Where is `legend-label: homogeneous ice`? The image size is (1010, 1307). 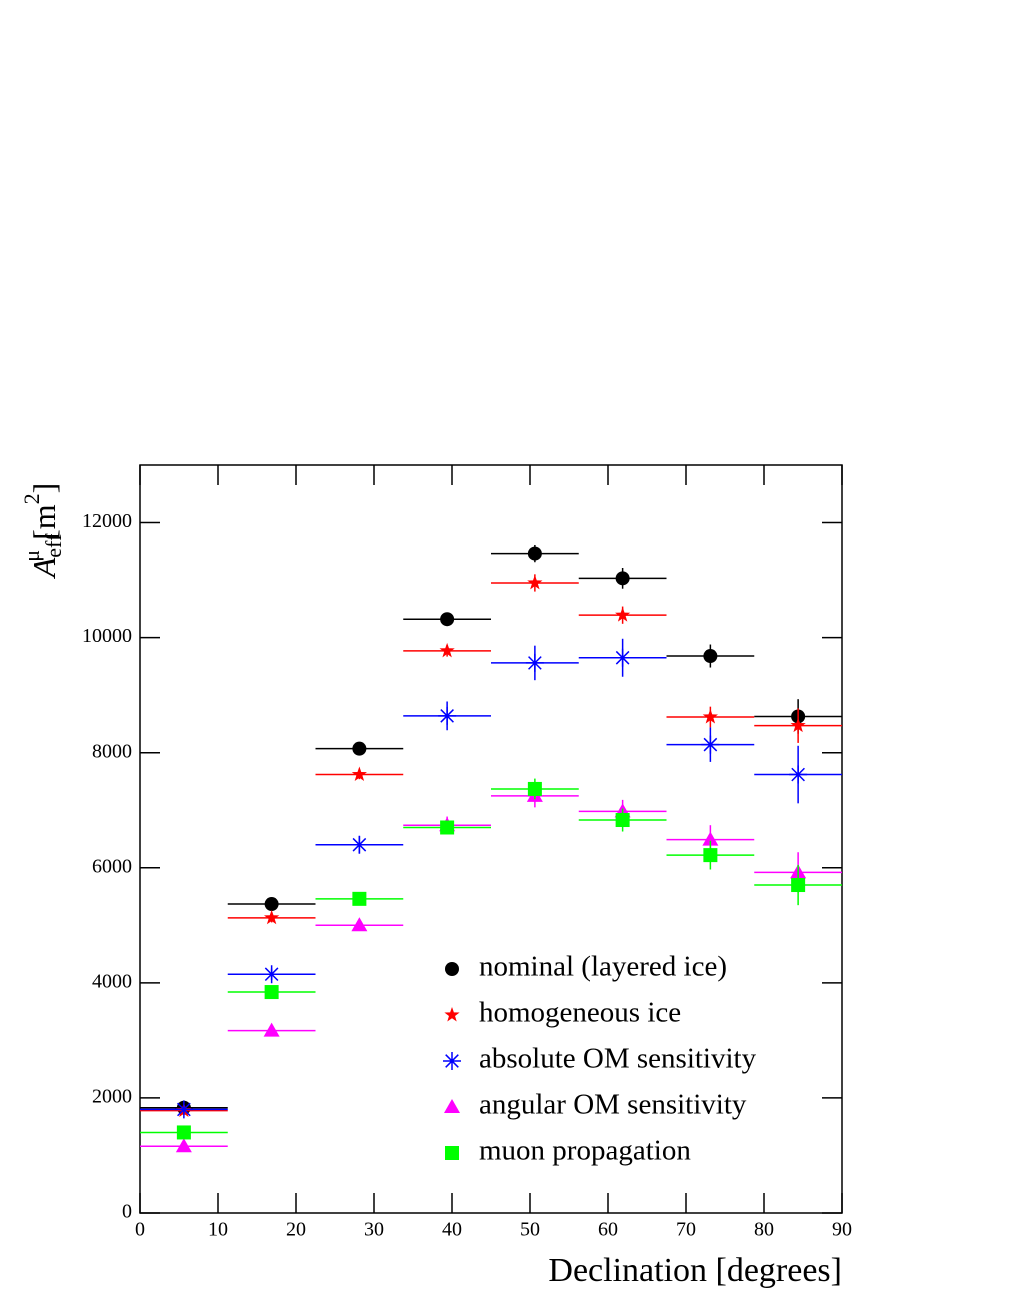 legend-label: homogeneous ice is located at coordinates (580, 1013).